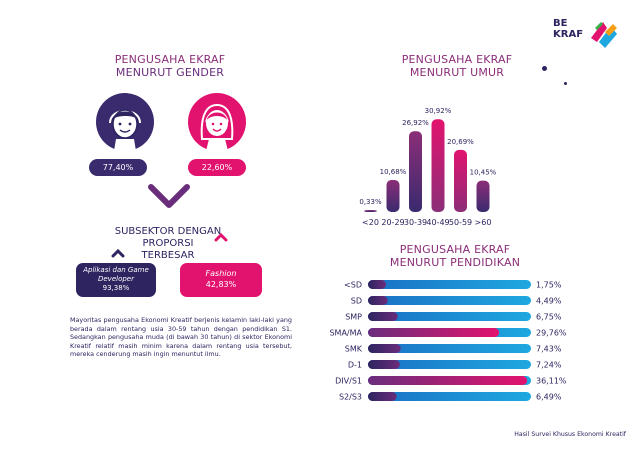 The width and height of the screenshot is (638, 452). What do you see at coordinates (551, 381) in the screenshot?
I see `edu-bar-value-label: 36,11%` at bounding box center [551, 381].